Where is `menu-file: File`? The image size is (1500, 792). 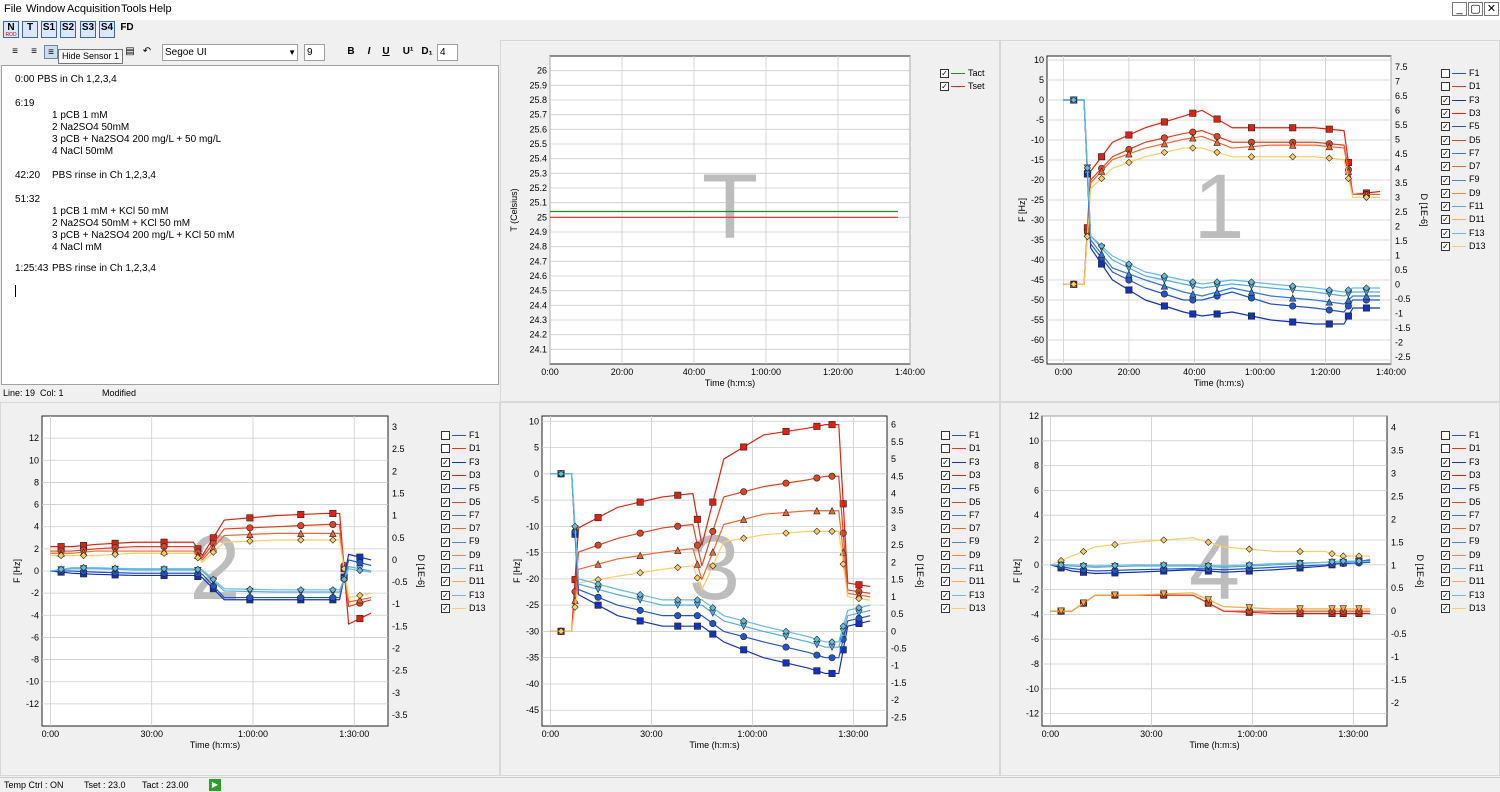
menu-file: File is located at coordinates (13, 9).